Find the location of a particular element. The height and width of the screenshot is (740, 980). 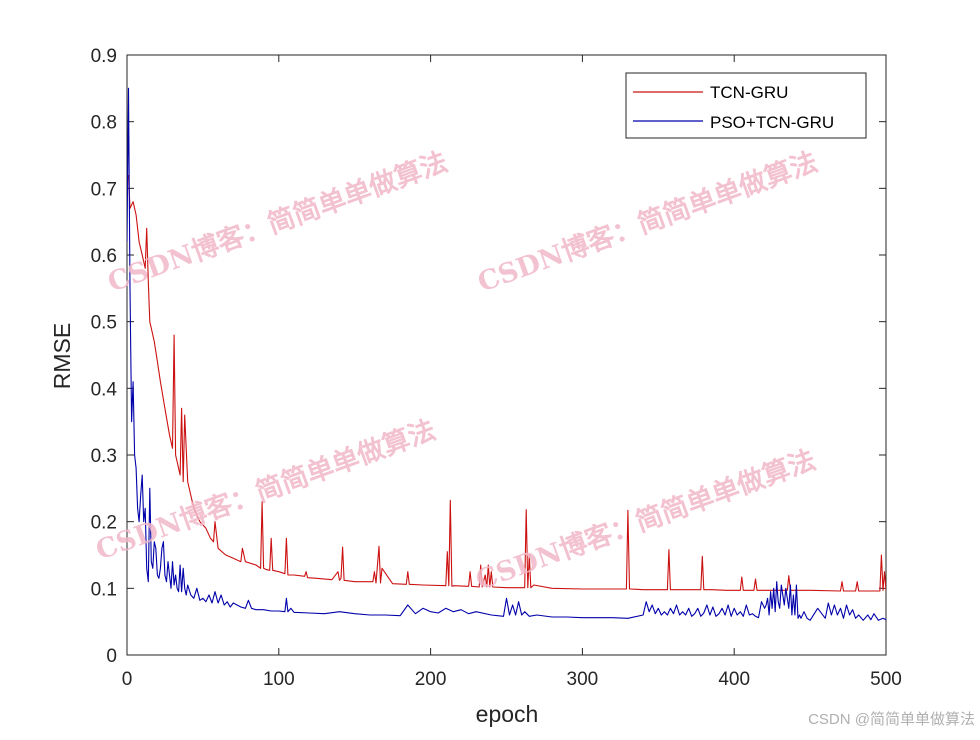

y-tick-label: 0.9 is located at coordinates (104, 56).